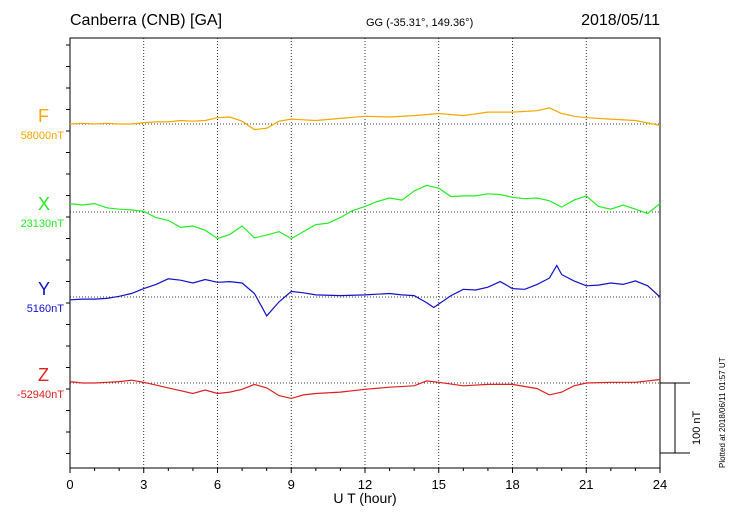 This screenshot has width=730, height=520. Describe the element at coordinates (722, 412) in the screenshot. I see `plotted-timestamp: Plotted at 2018/06/11 01:57 UT` at that location.